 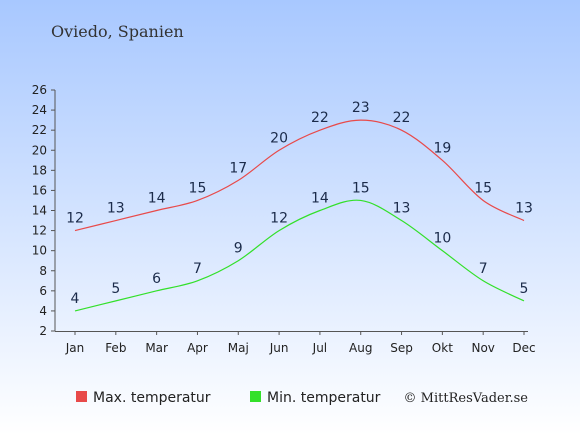 What do you see at coordinates (228, 398) in the screenshot?
I see `legend: Max. temperatur Min. temperatur` at bounding box center [228, 398].